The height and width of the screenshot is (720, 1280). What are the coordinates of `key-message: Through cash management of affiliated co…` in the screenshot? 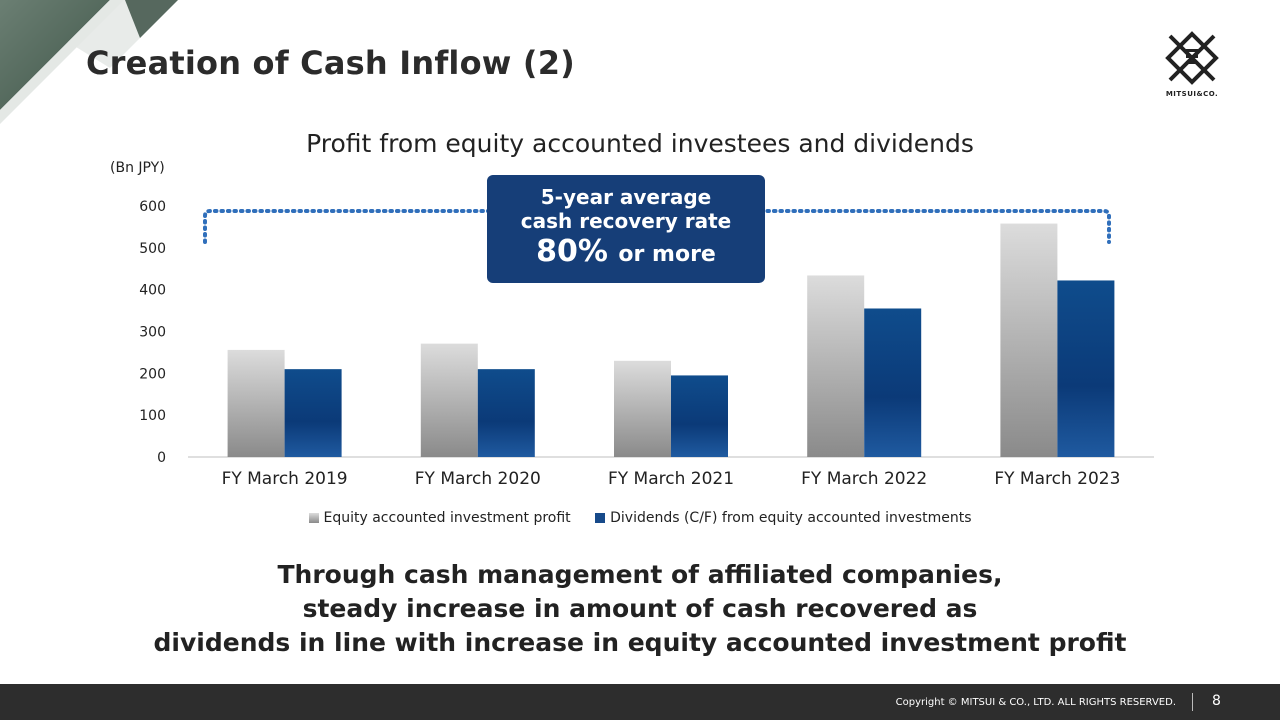 It's located at (640, 609).